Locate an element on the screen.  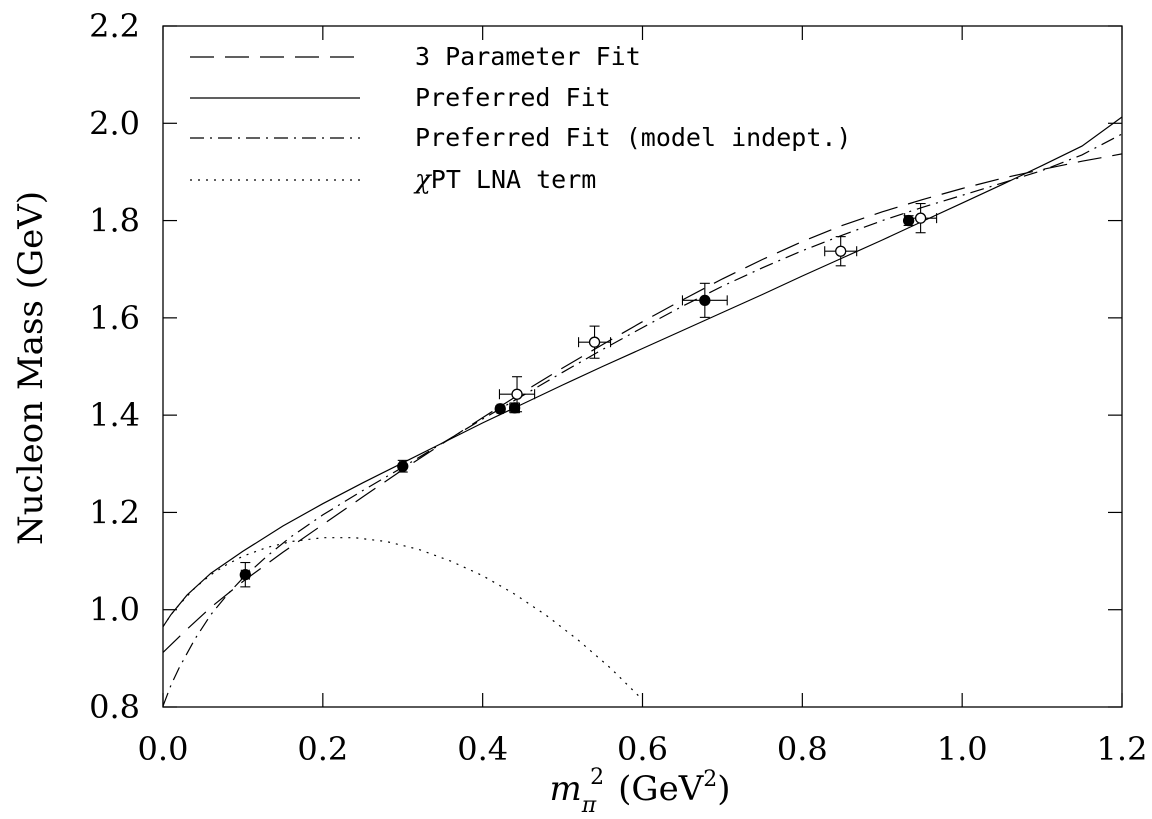
x-tick-label: 0.2 is located at coordinates (322, 749).